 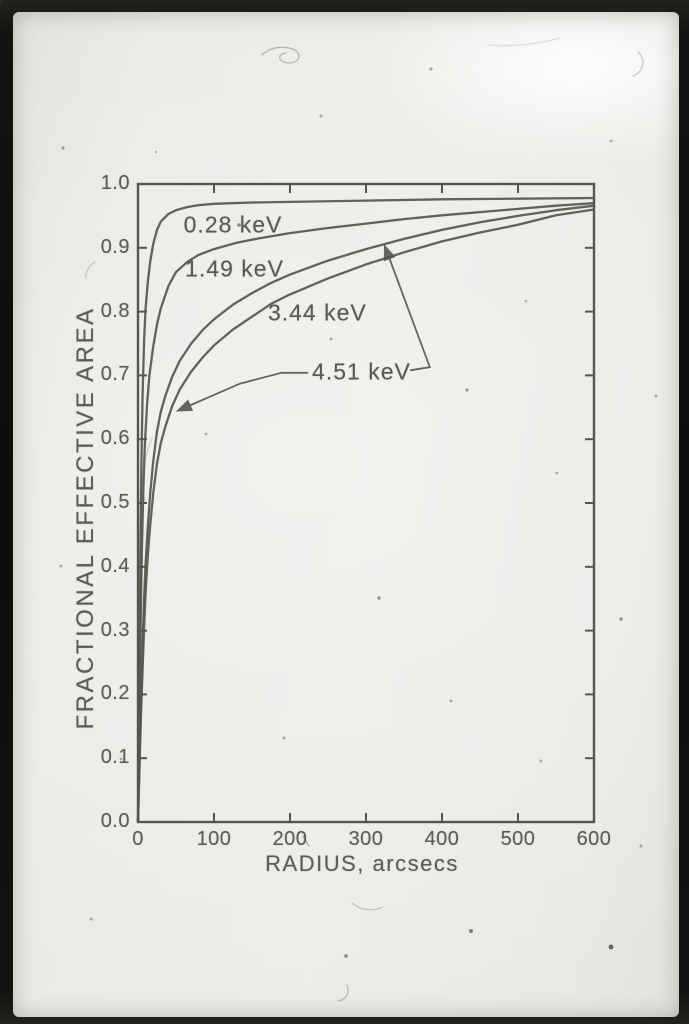 What do you see at coordinates (115, 821) in the screenshot?
I see `y-tick-label: 0.0` at bounding box center [115, 821].